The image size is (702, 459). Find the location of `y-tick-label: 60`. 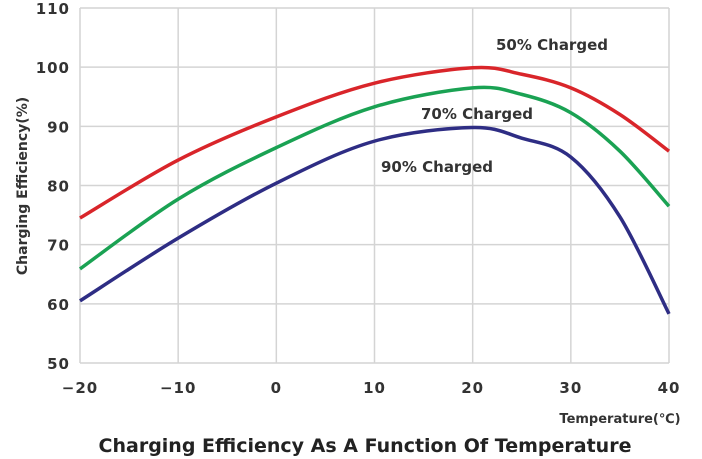

y-tick-label: 60 is located at coordinates (58, 305).